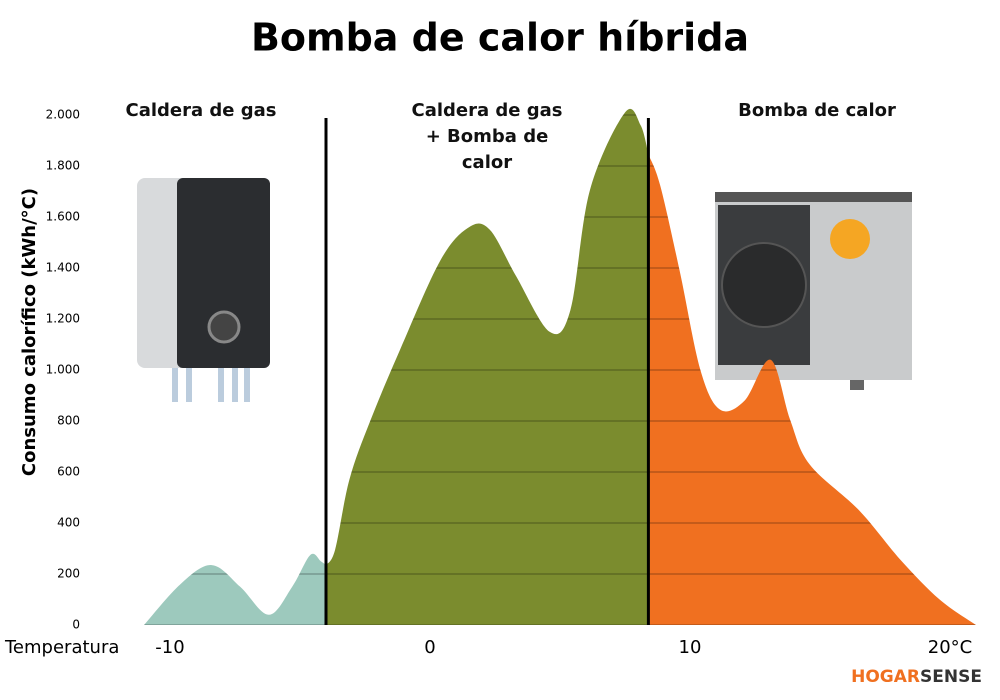  What do you see at coordinates (885, 677) in the screenshot?
I see `brand-part: HOGAR` at bounding box center [885, 677].